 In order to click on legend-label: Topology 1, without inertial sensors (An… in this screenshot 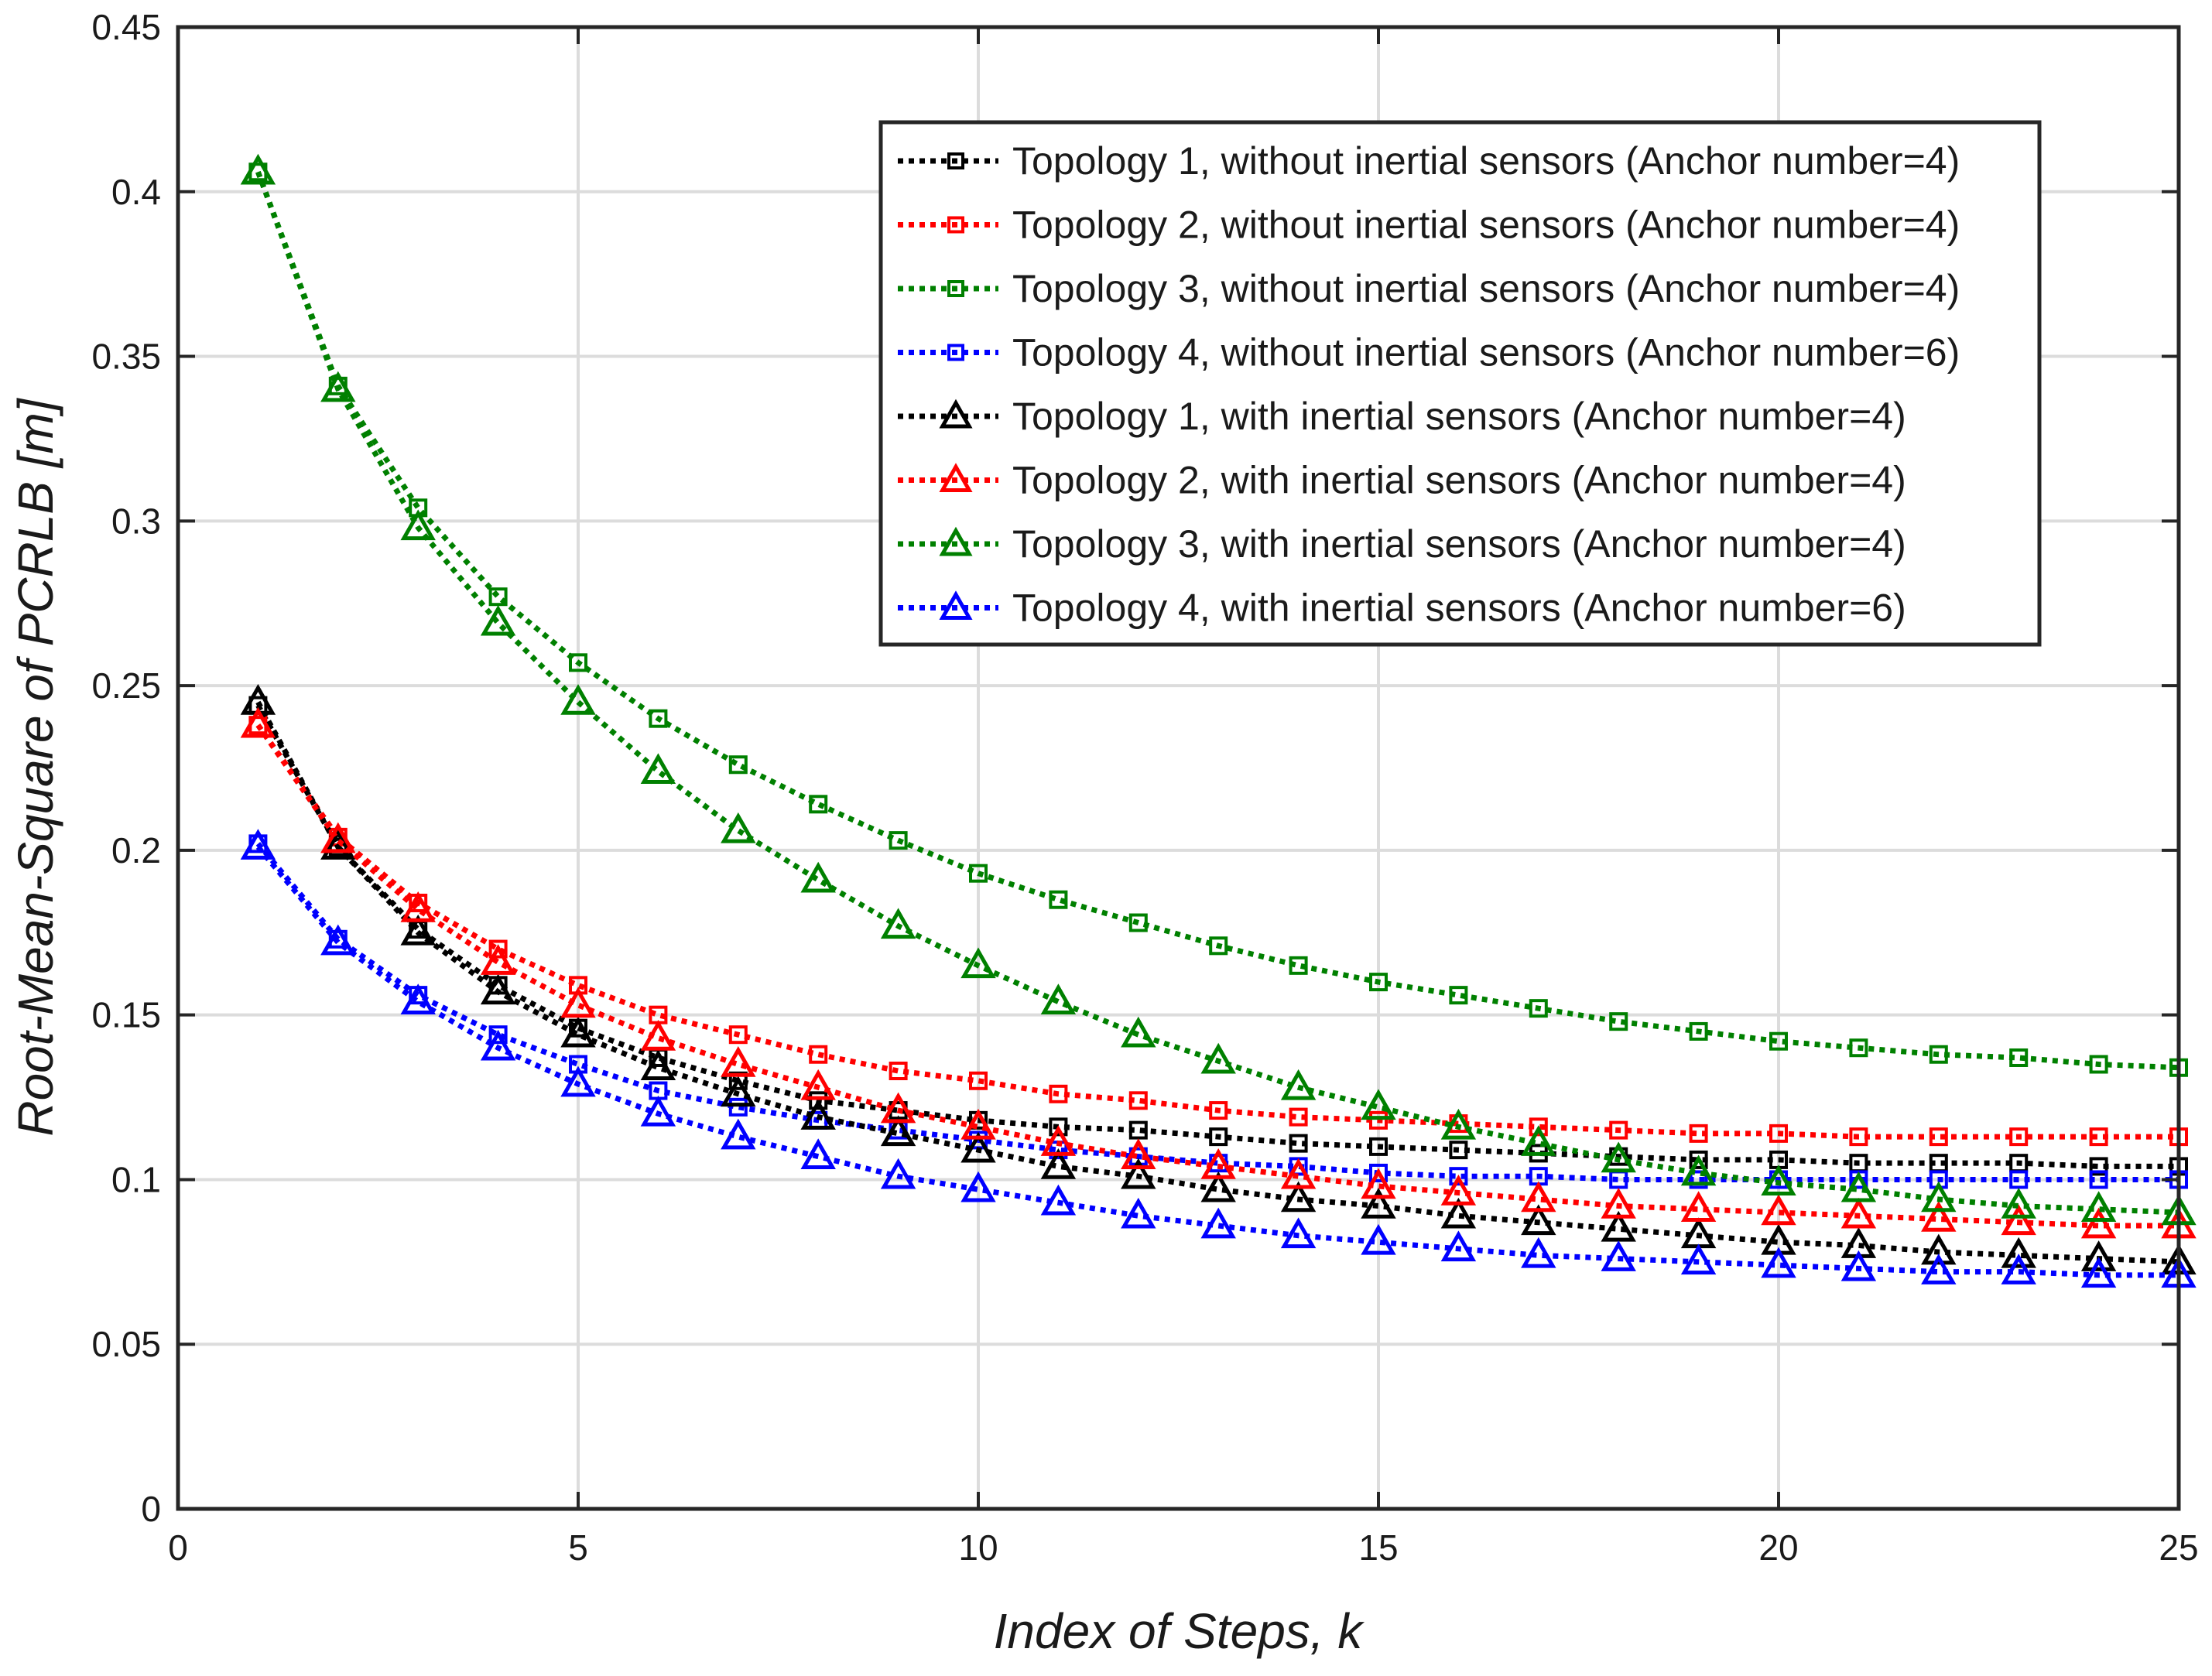, I will do `click(1486, 161)`.